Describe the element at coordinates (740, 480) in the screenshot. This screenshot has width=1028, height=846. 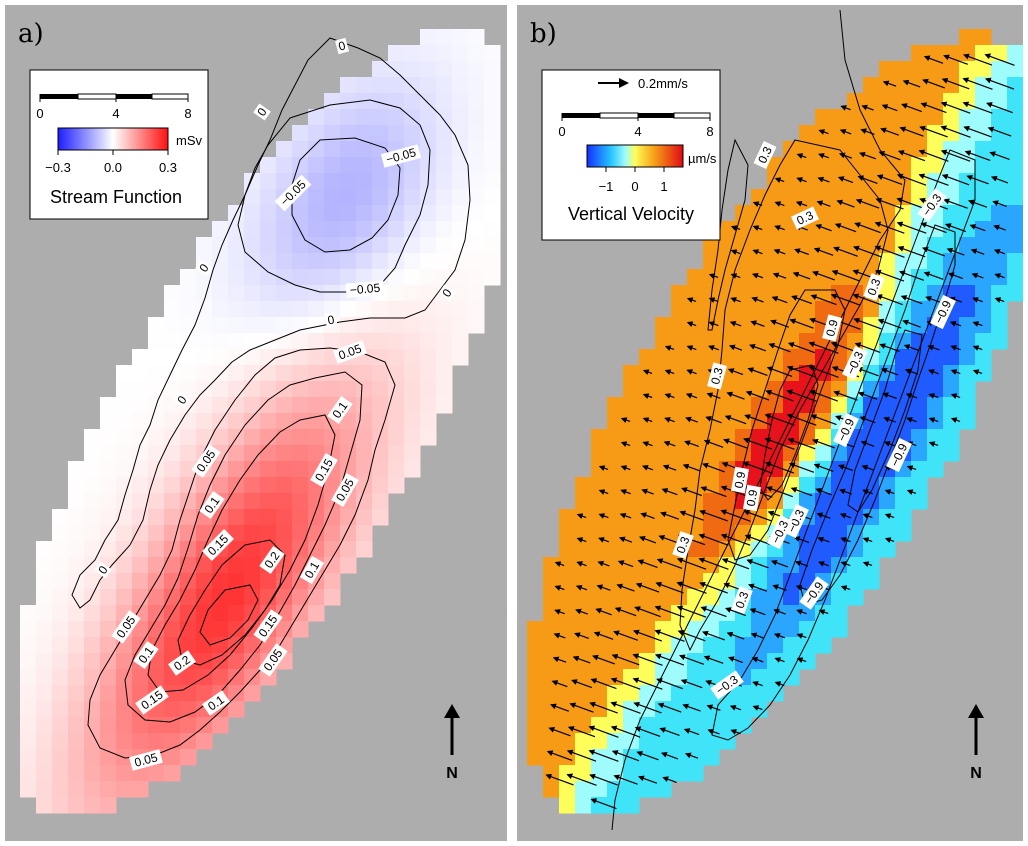
I see `contour-label: 0.9` at that location.